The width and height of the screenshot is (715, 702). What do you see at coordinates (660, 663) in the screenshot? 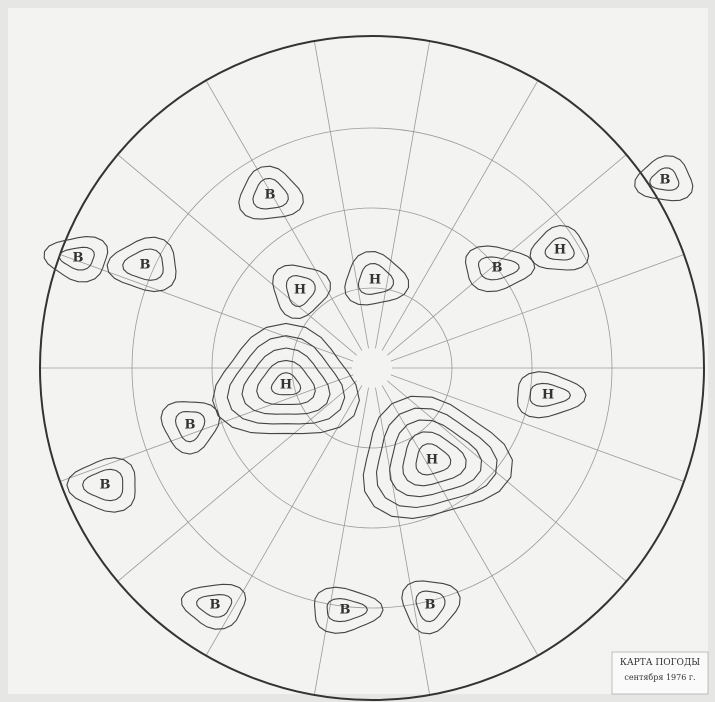
I see `map-title: КАРТА ПОГОДЫ` at bounding box center [660, 663].